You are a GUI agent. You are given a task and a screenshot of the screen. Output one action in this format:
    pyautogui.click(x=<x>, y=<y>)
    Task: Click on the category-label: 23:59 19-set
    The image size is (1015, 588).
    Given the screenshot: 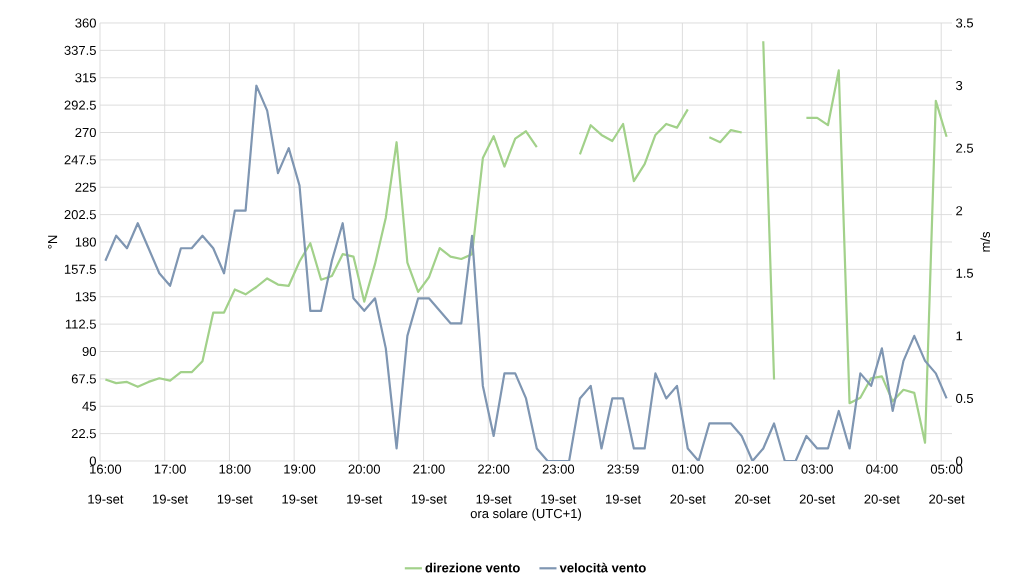 What is the action you would take?
    pyautogui.click(x=623, y=484)
    